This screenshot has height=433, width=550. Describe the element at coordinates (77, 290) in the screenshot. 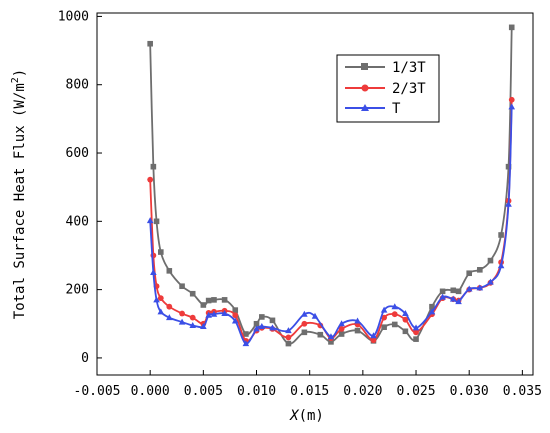

I see `y-tick-label: 200` at that location.